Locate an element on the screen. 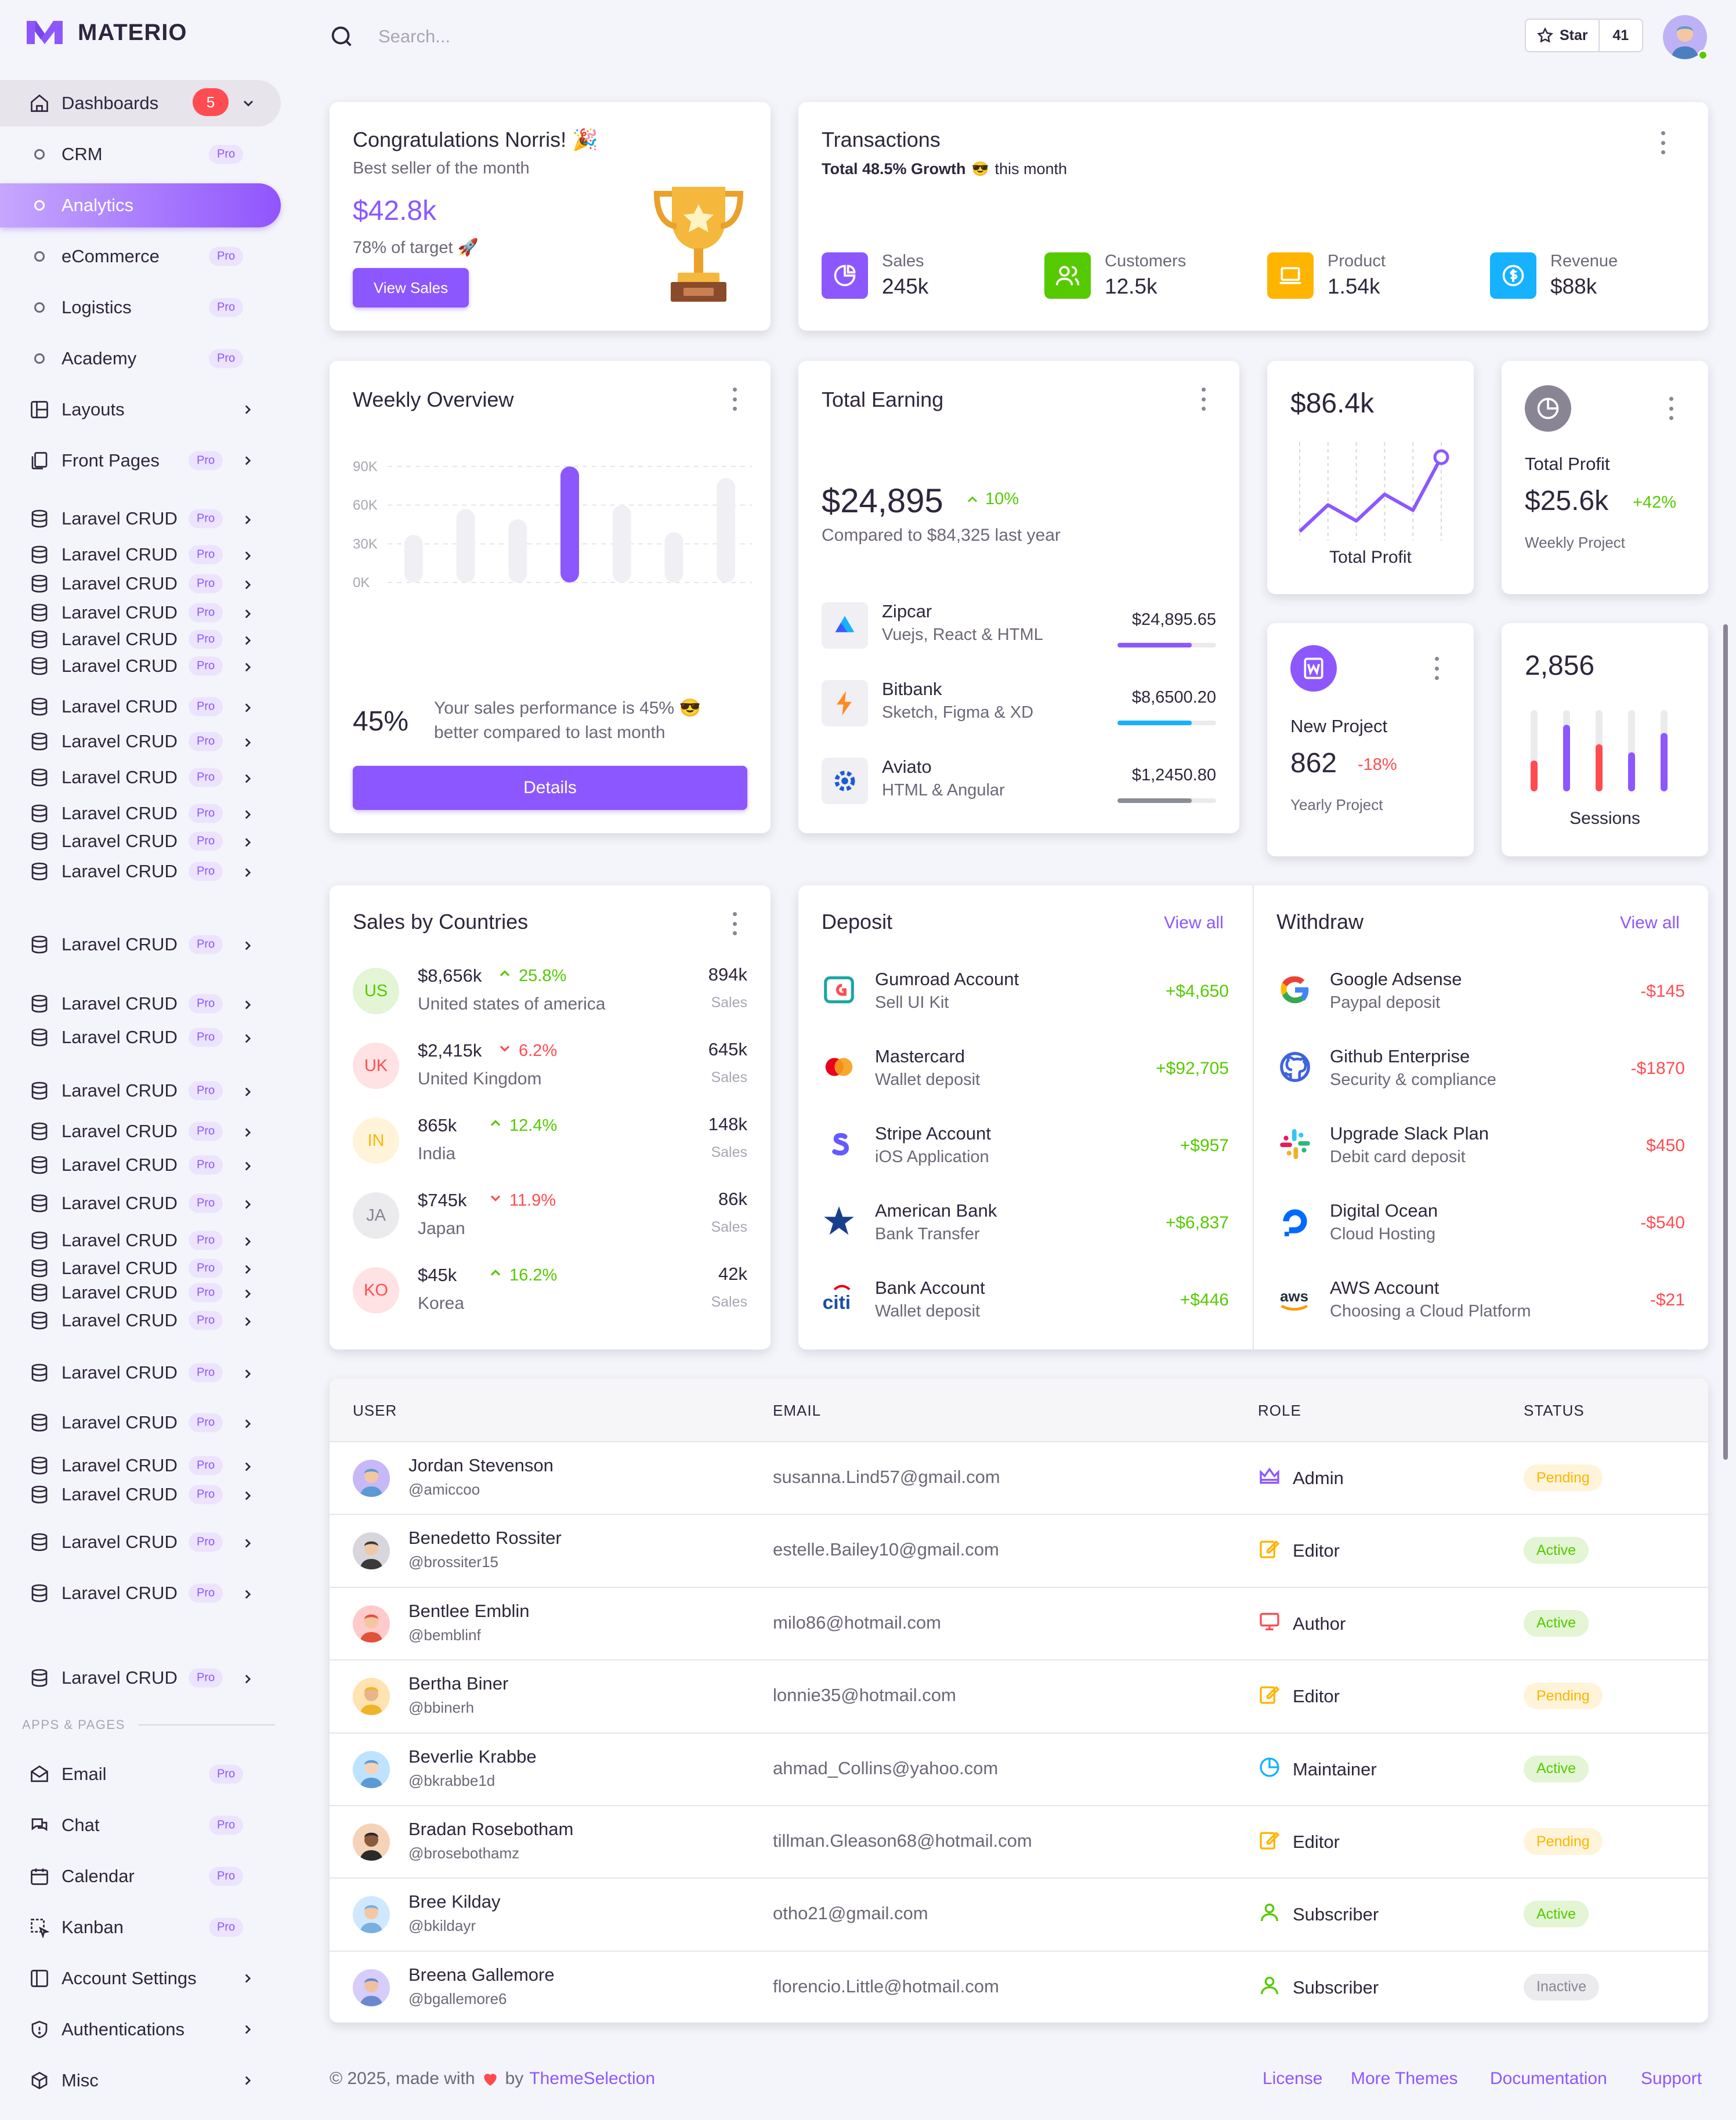 The height and width of the screenshot is (2120, 1736). earning-item-name: Bitbank is located at coordinates (912, 689).